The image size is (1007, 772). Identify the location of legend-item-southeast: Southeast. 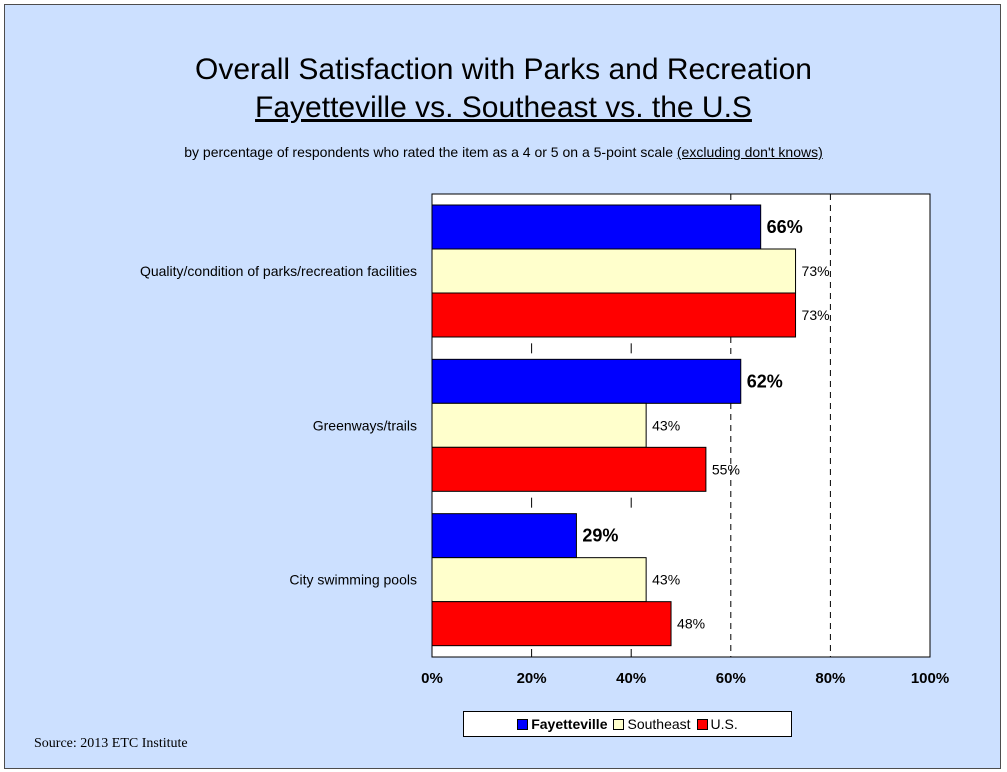
(652, 724).